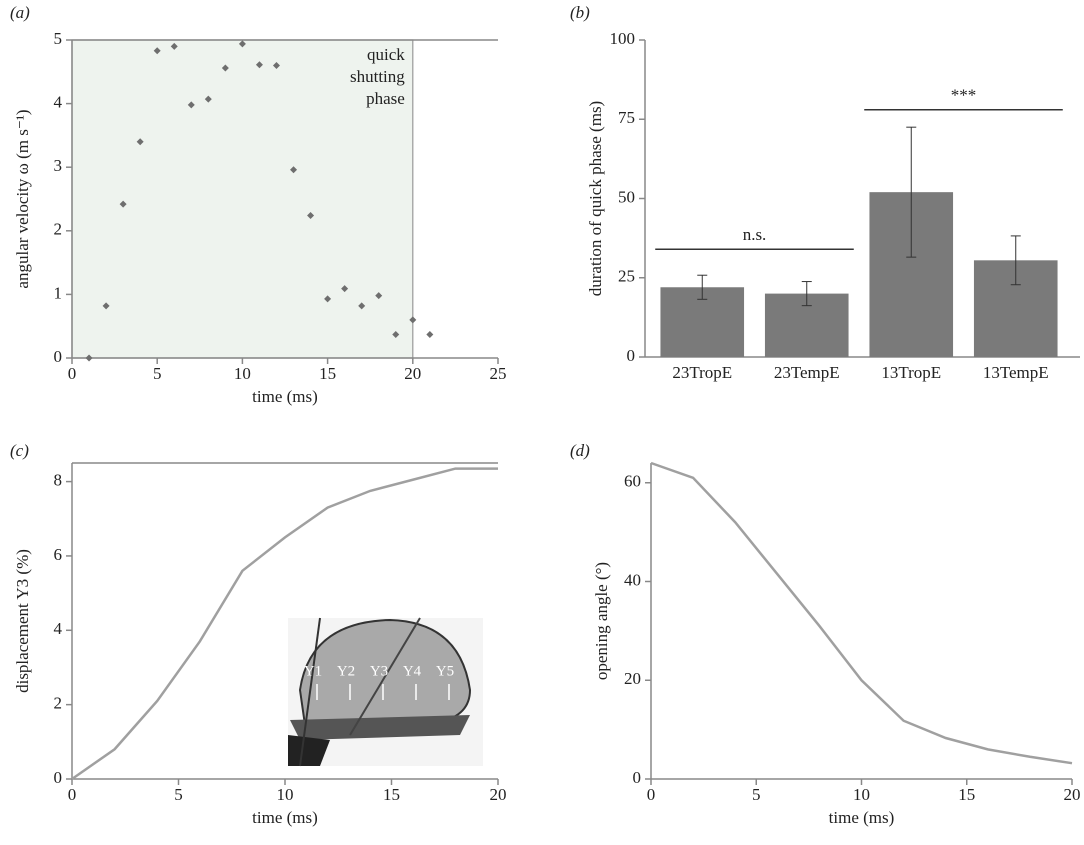  I want to click on y-tick-label: 60, so click(632, 481).